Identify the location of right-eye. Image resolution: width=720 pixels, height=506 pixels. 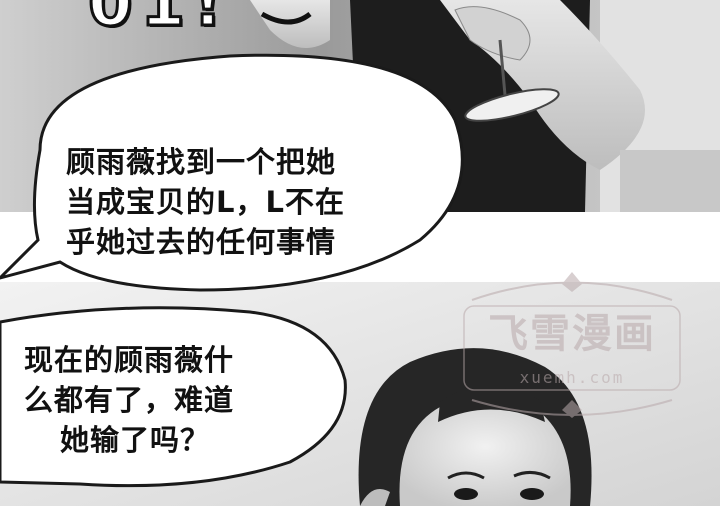
(532, 494).